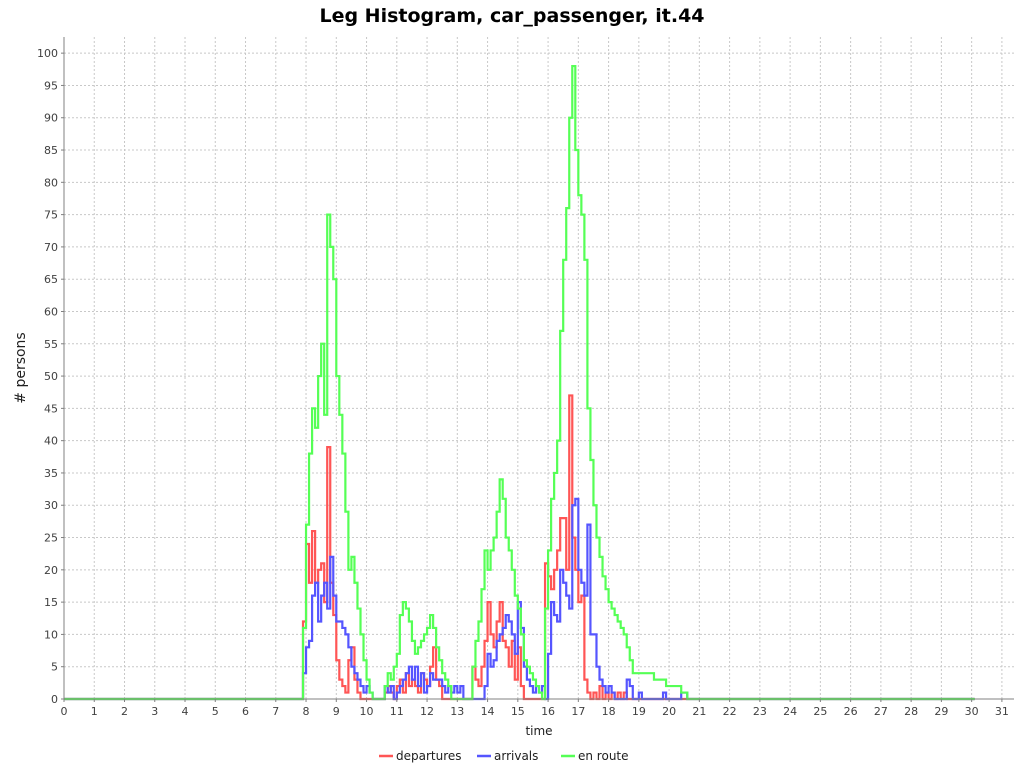  I want to click on x-tick-label: 4, so click(185, 711).